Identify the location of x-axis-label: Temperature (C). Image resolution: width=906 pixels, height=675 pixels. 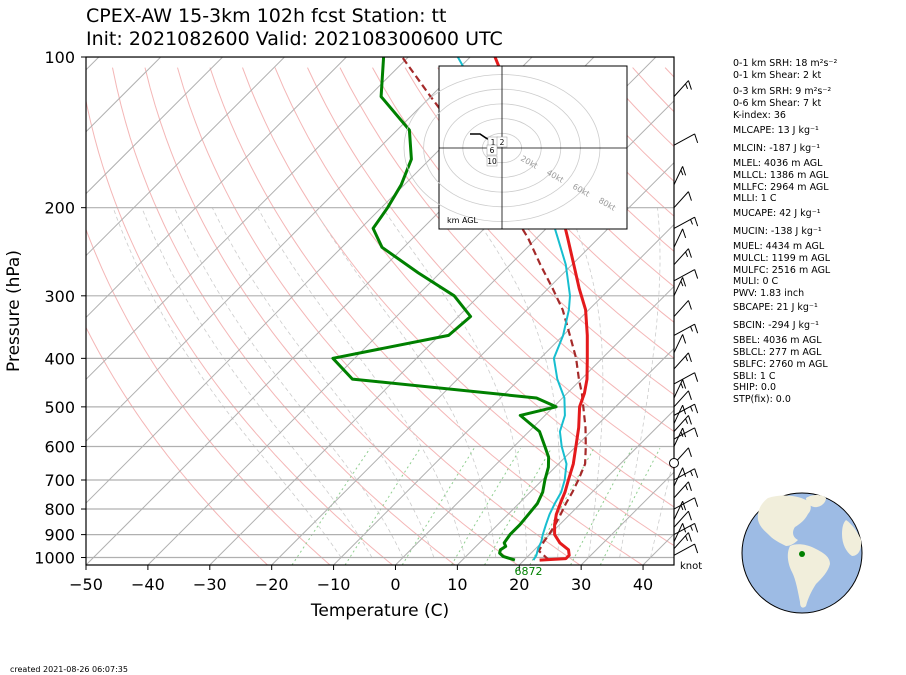
(379, 611).